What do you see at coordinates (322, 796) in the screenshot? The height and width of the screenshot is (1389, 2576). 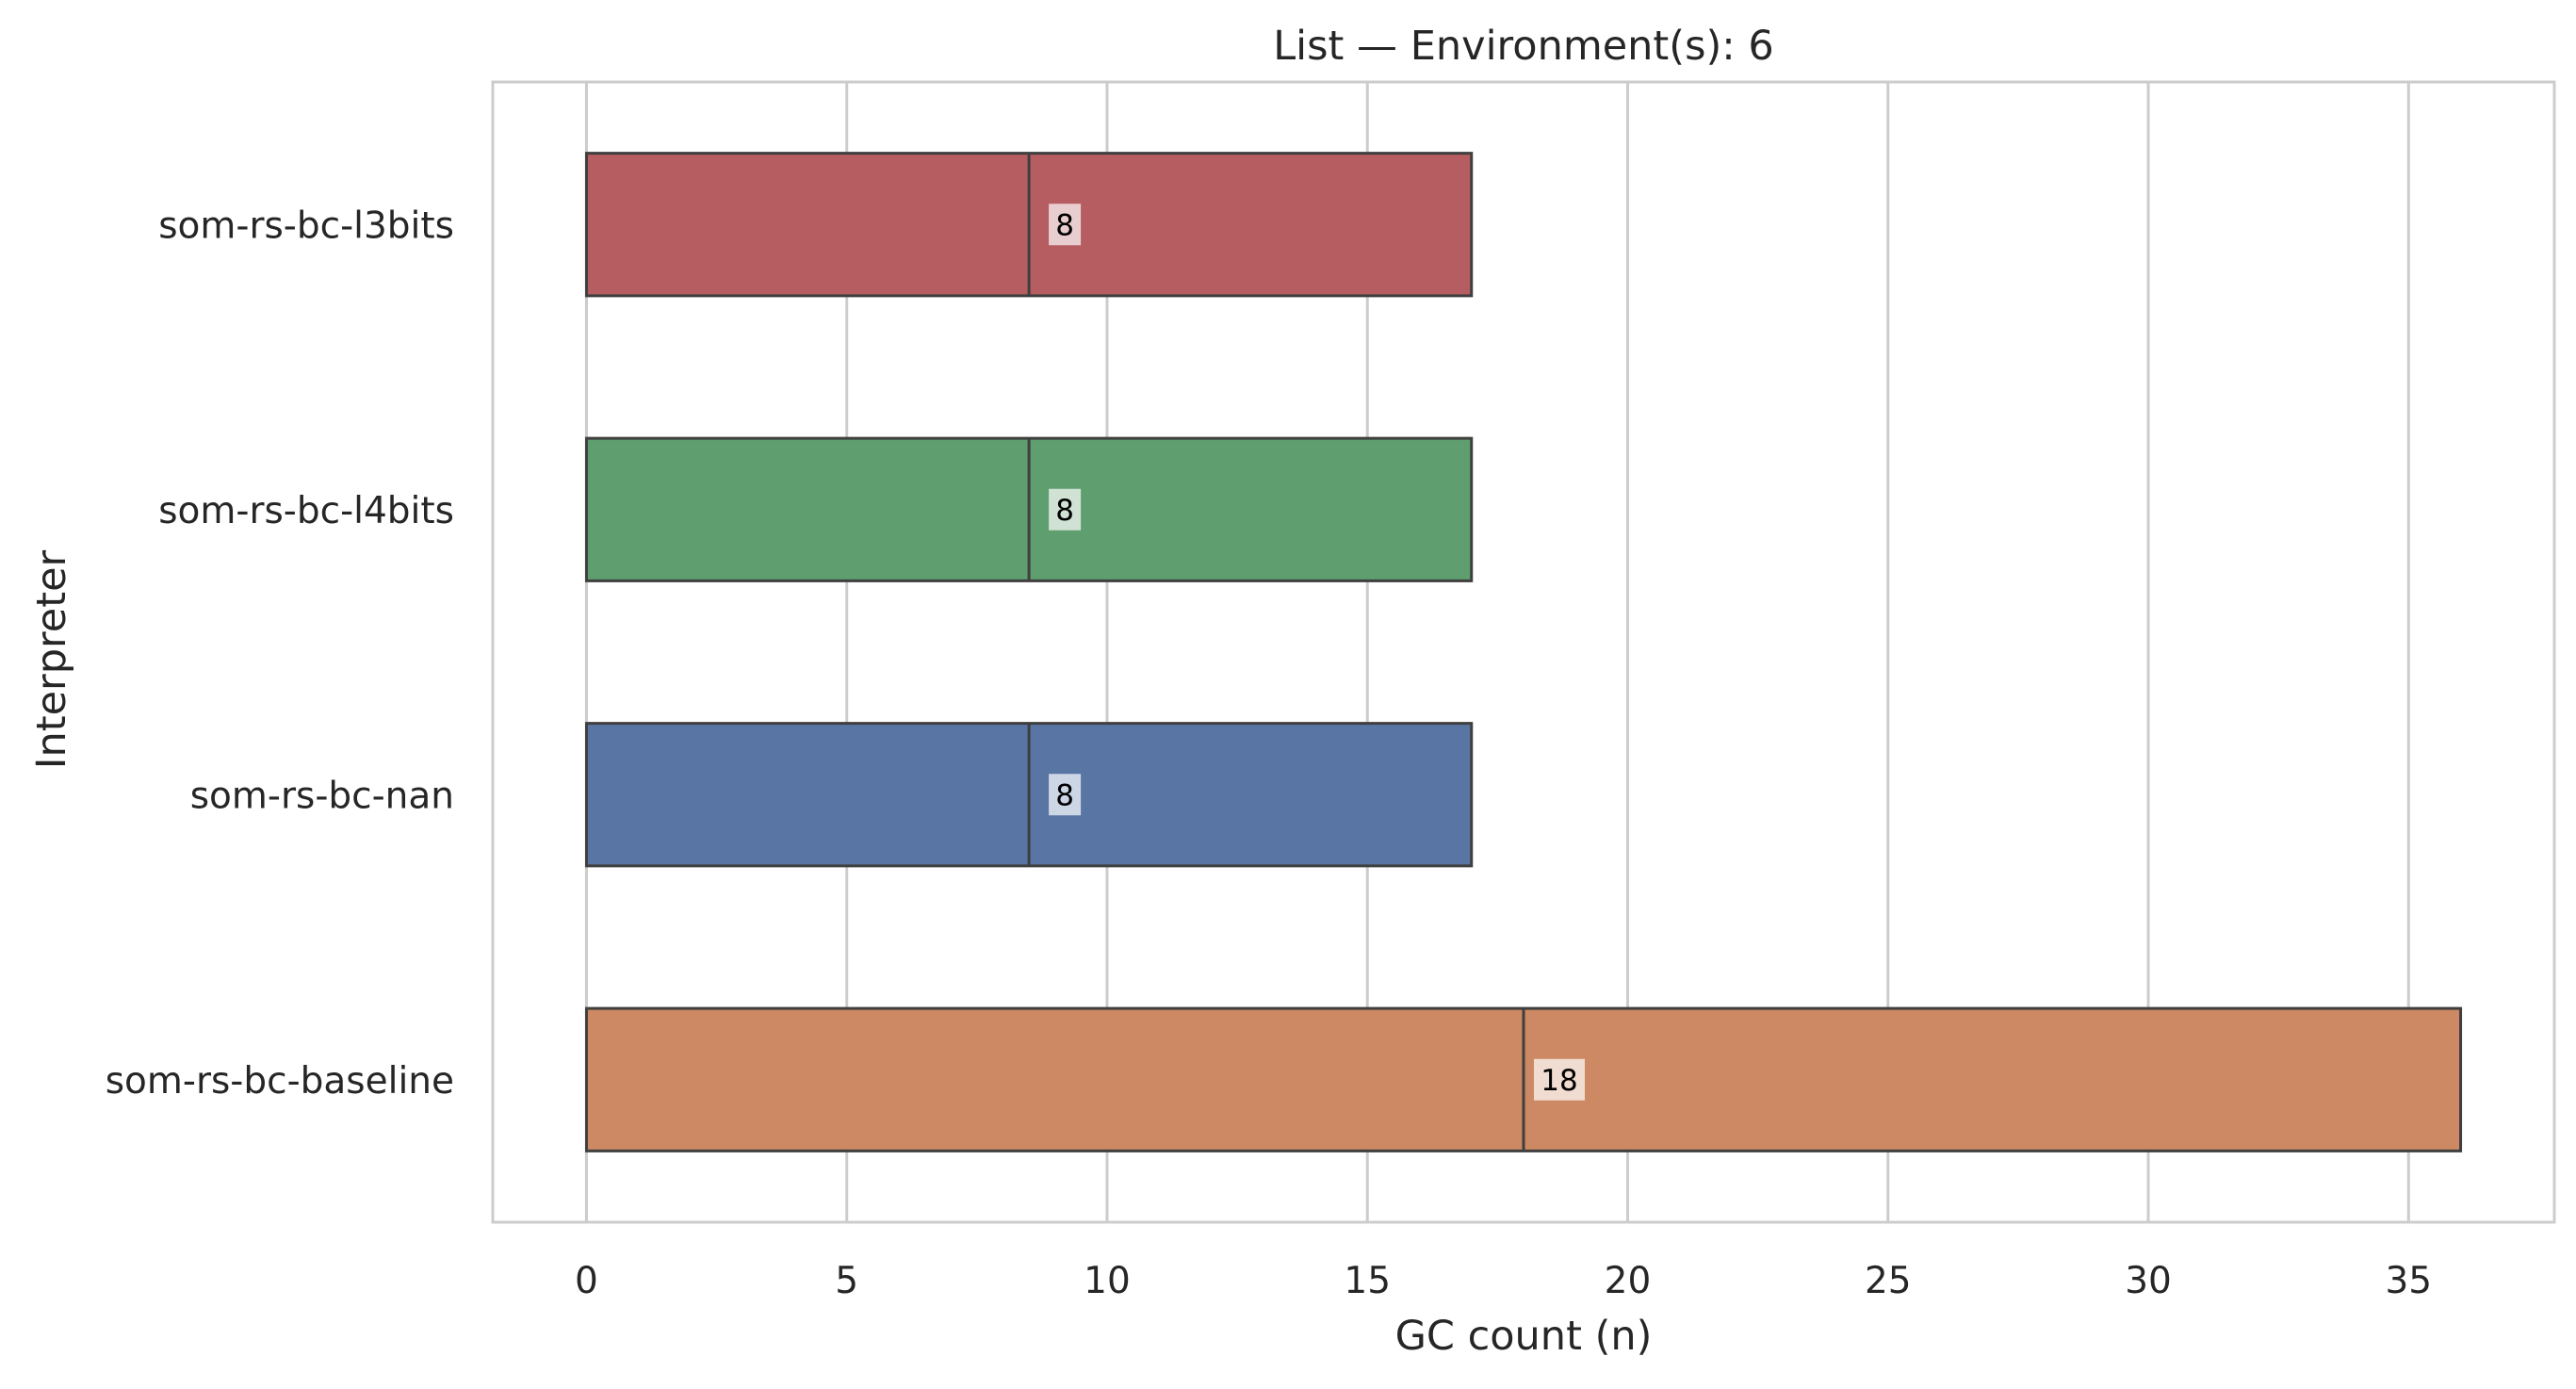 I see `y-tick-label: som-rs-bc-nan` at bounding box center [322, 796].